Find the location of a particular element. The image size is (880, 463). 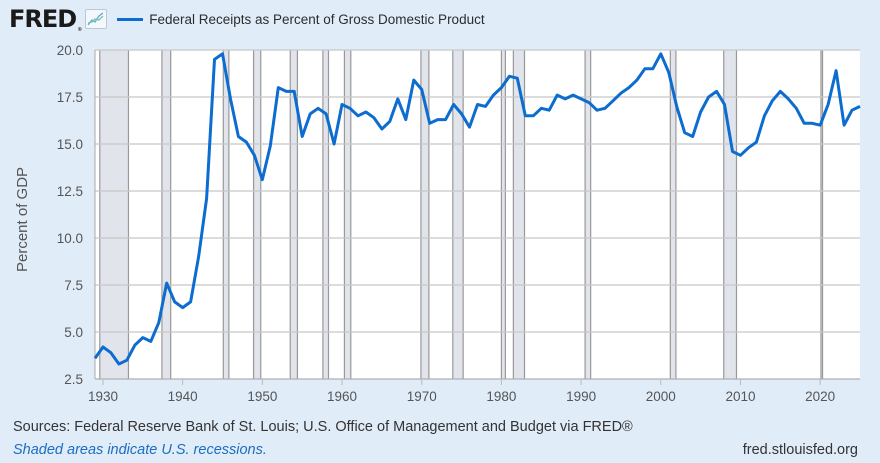

line-chart-icon is located at coordinates (96, 19).